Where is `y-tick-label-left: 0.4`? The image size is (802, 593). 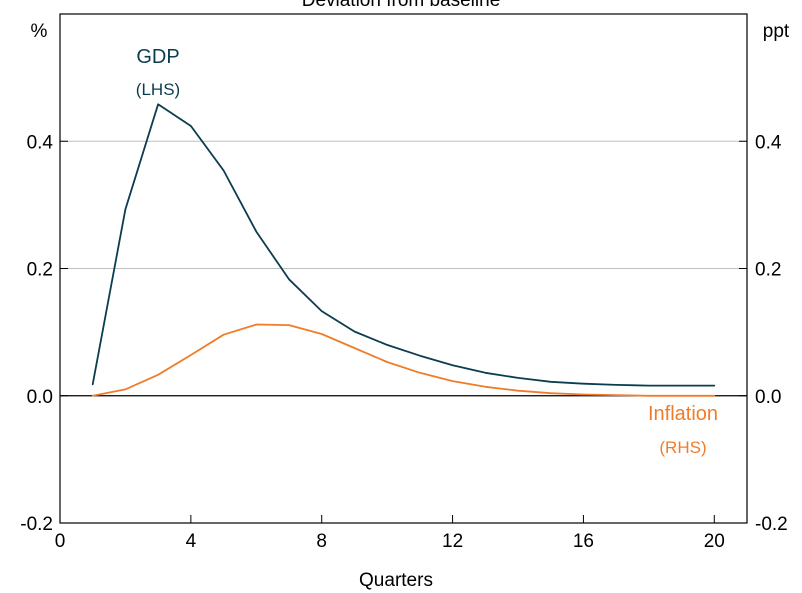
y-tick-label-left: 0.4 is located at coordinates (40, 142).